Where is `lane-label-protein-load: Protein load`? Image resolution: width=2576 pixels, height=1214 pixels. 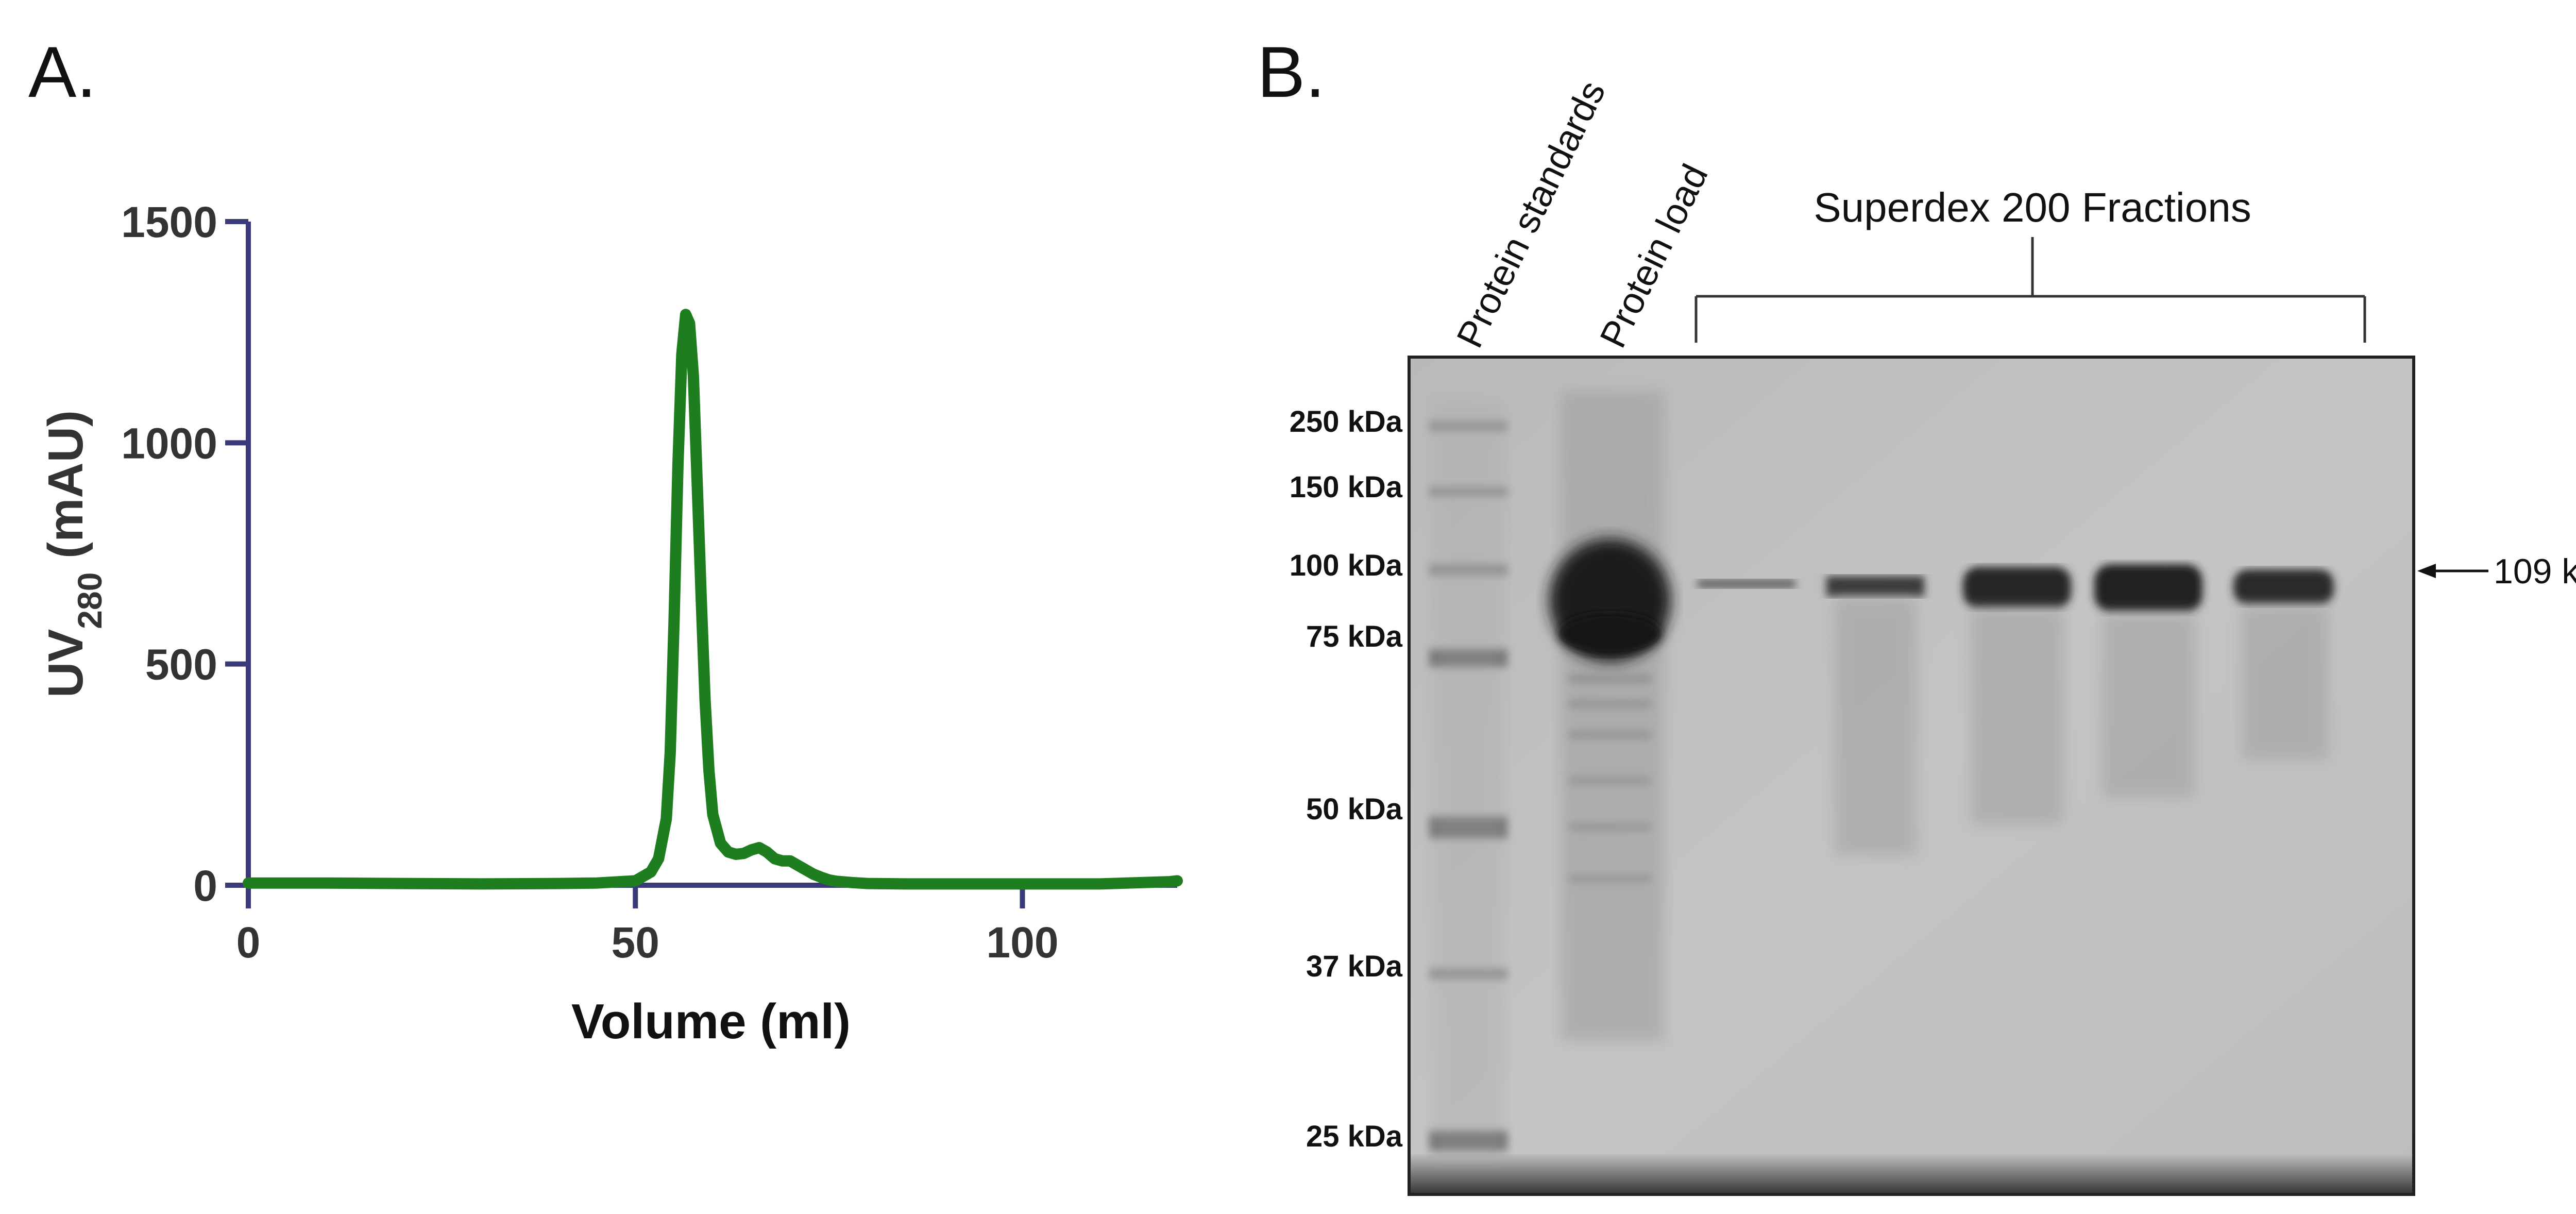 lane-label-protein-load: Protein load is located at coordinates (1654, 256).